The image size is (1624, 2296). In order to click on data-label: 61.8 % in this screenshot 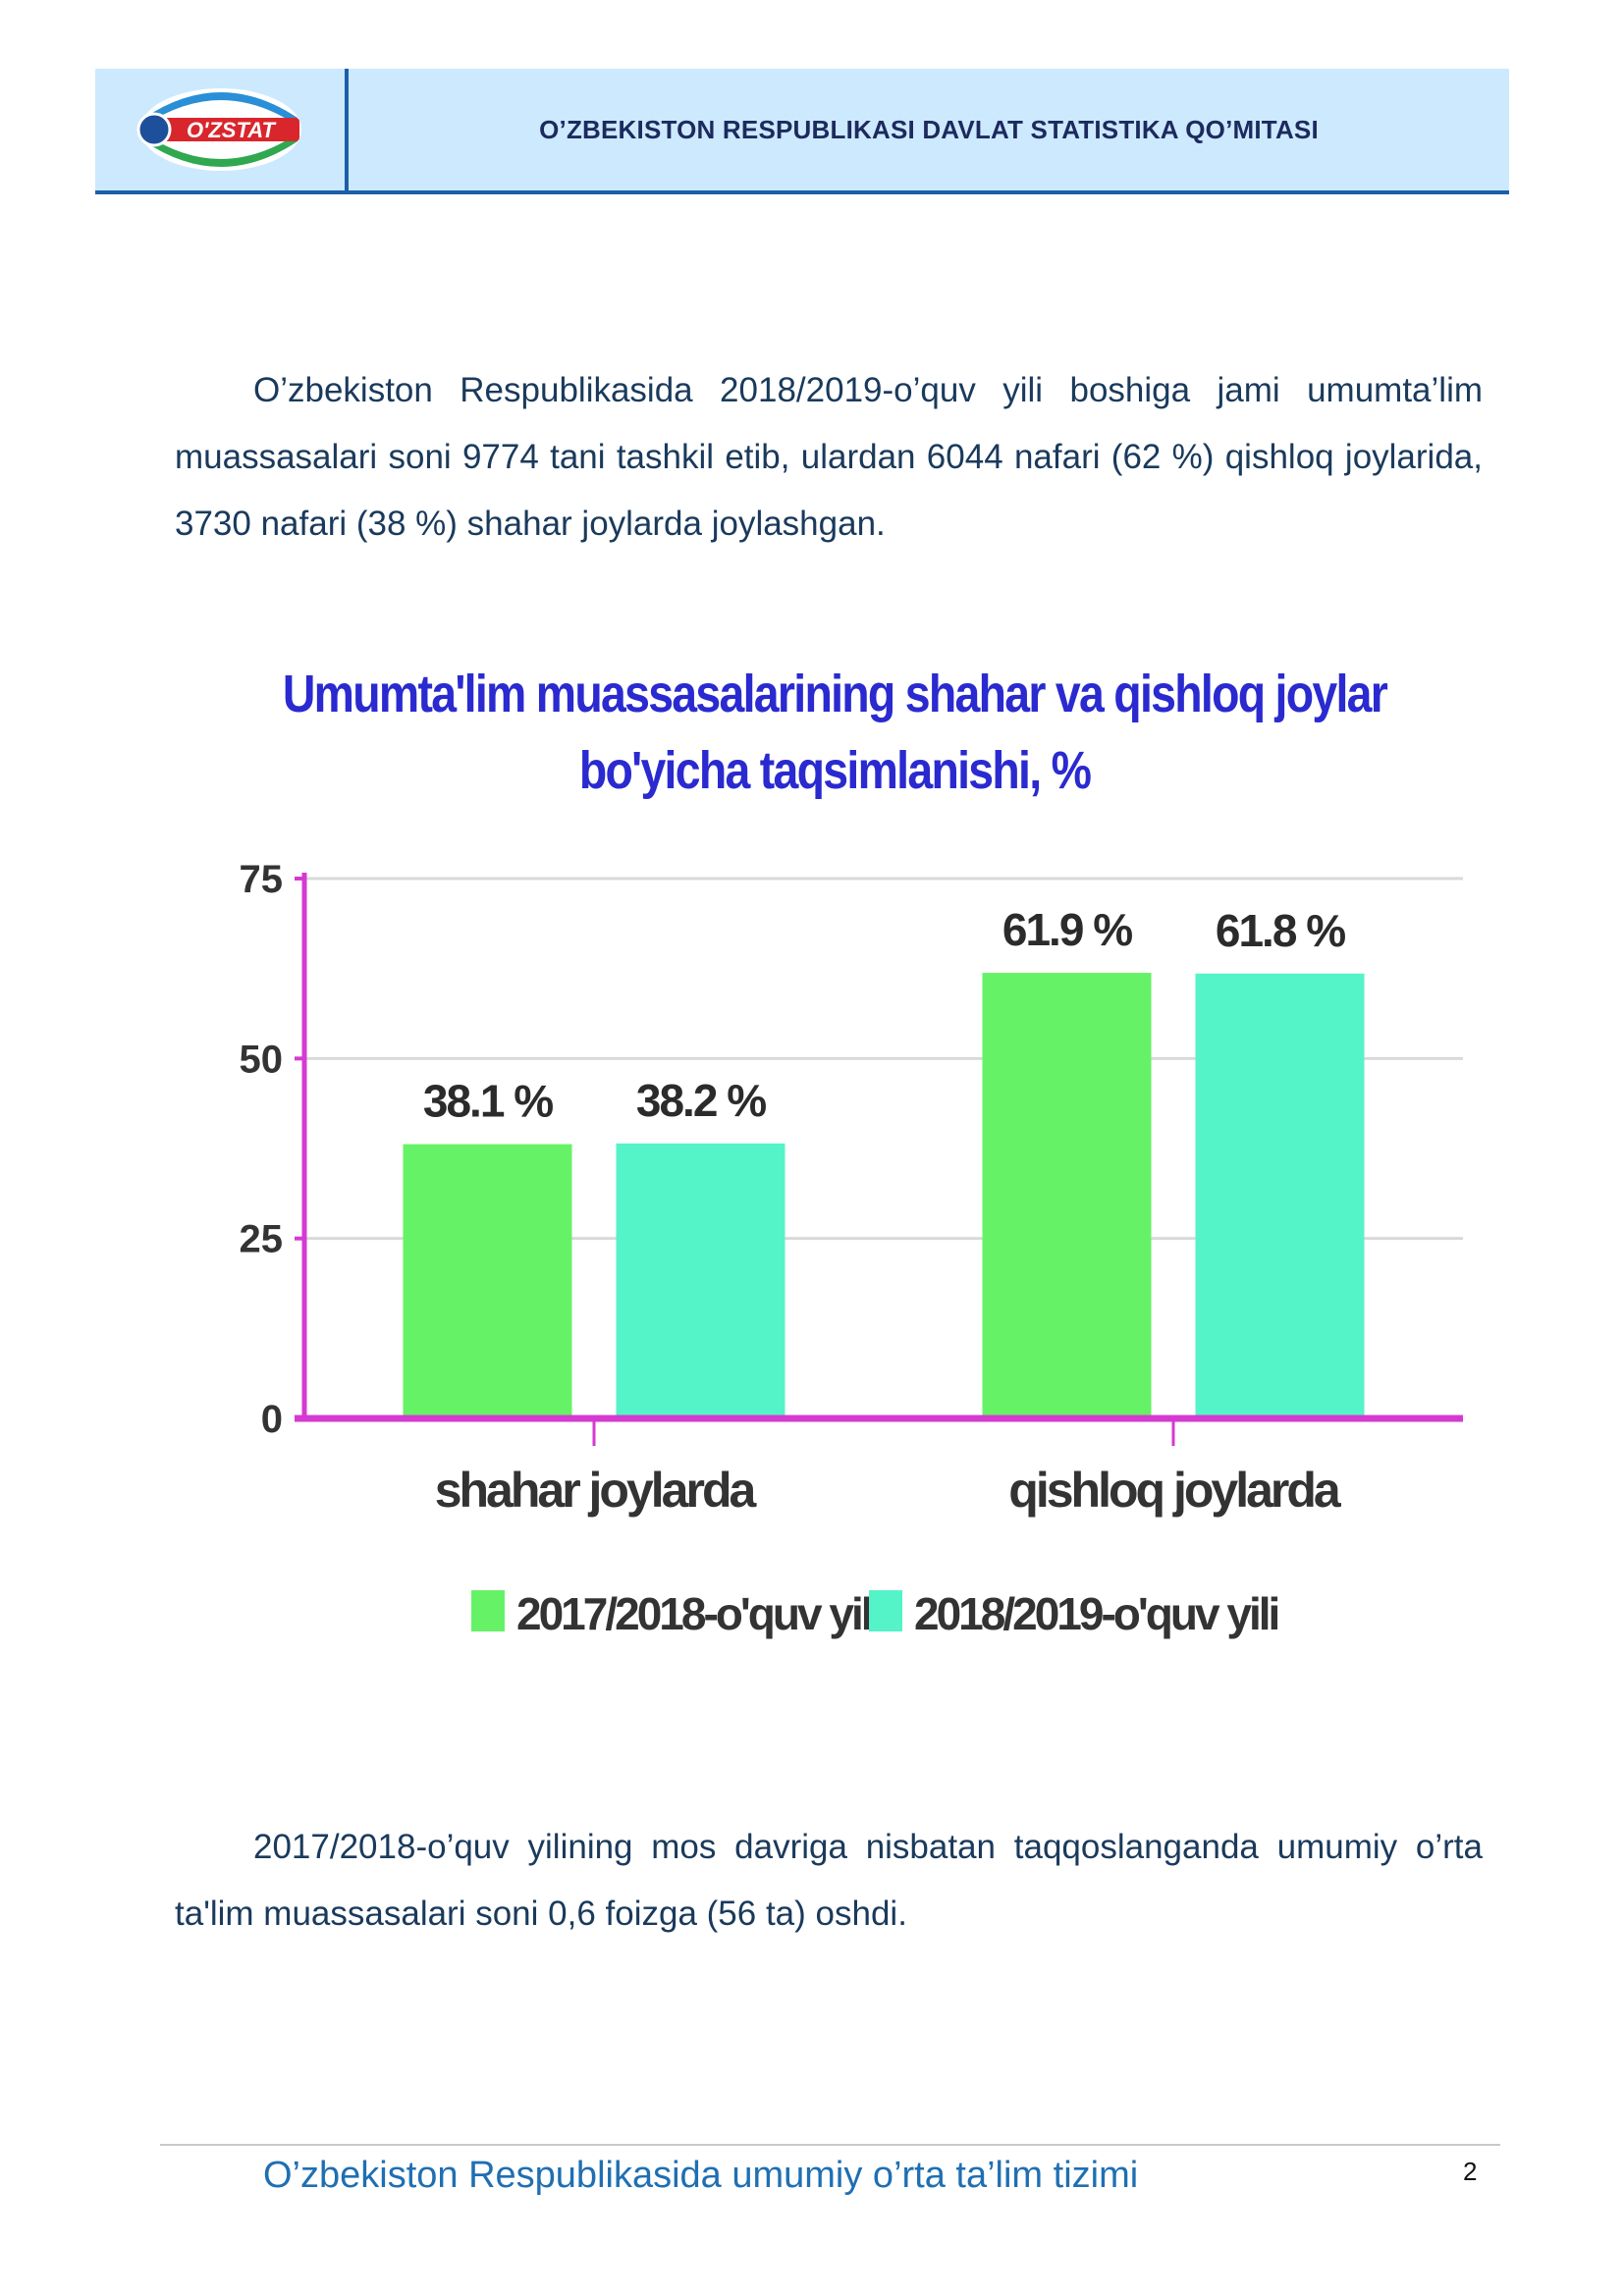, I will do `click(1280, 930)`.